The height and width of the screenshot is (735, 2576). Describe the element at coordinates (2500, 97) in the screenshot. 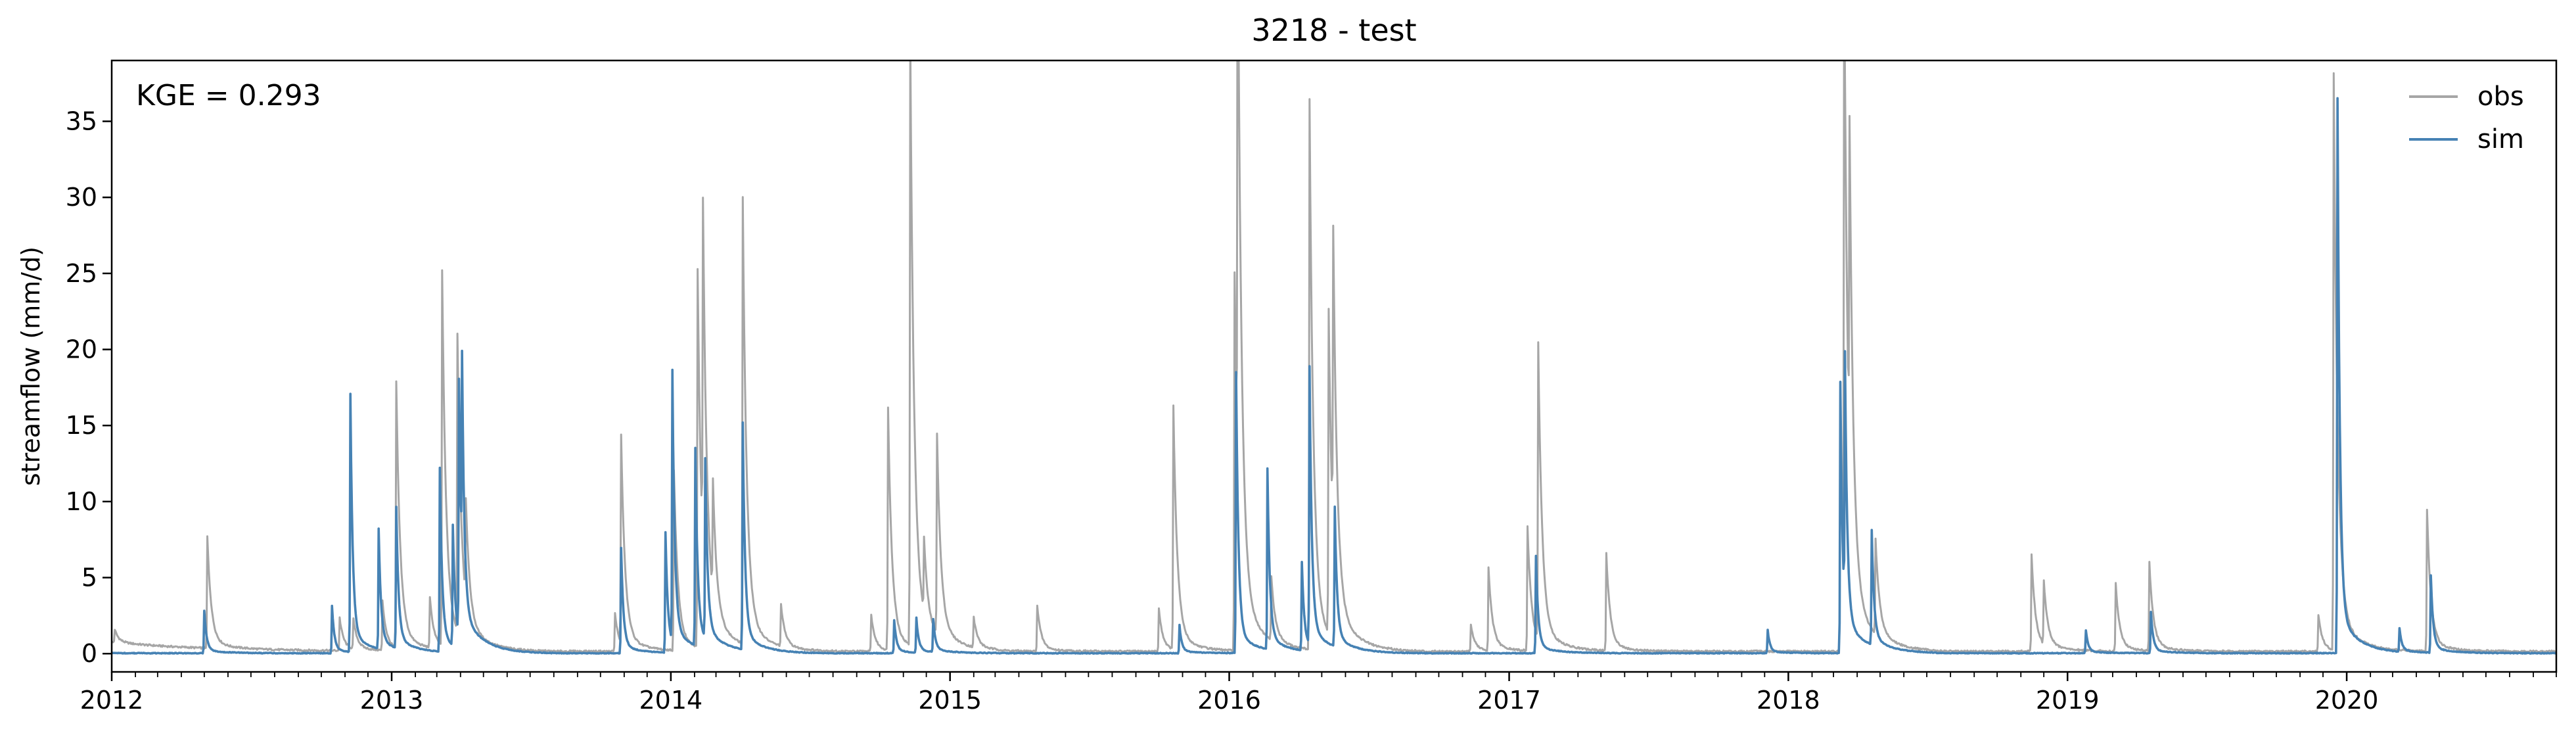

I see `legend-obs-label: obs` at that location.